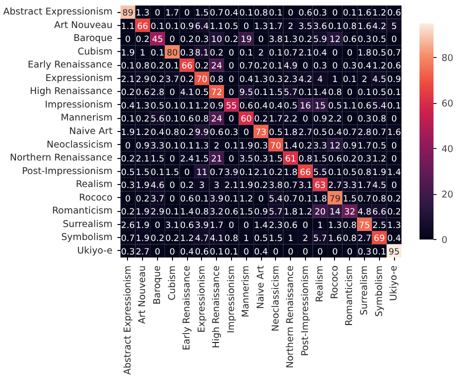 This screenshot has height=377, width=474. I want to click on y-tick-label: Northern Renaissance, so click(61, 158).